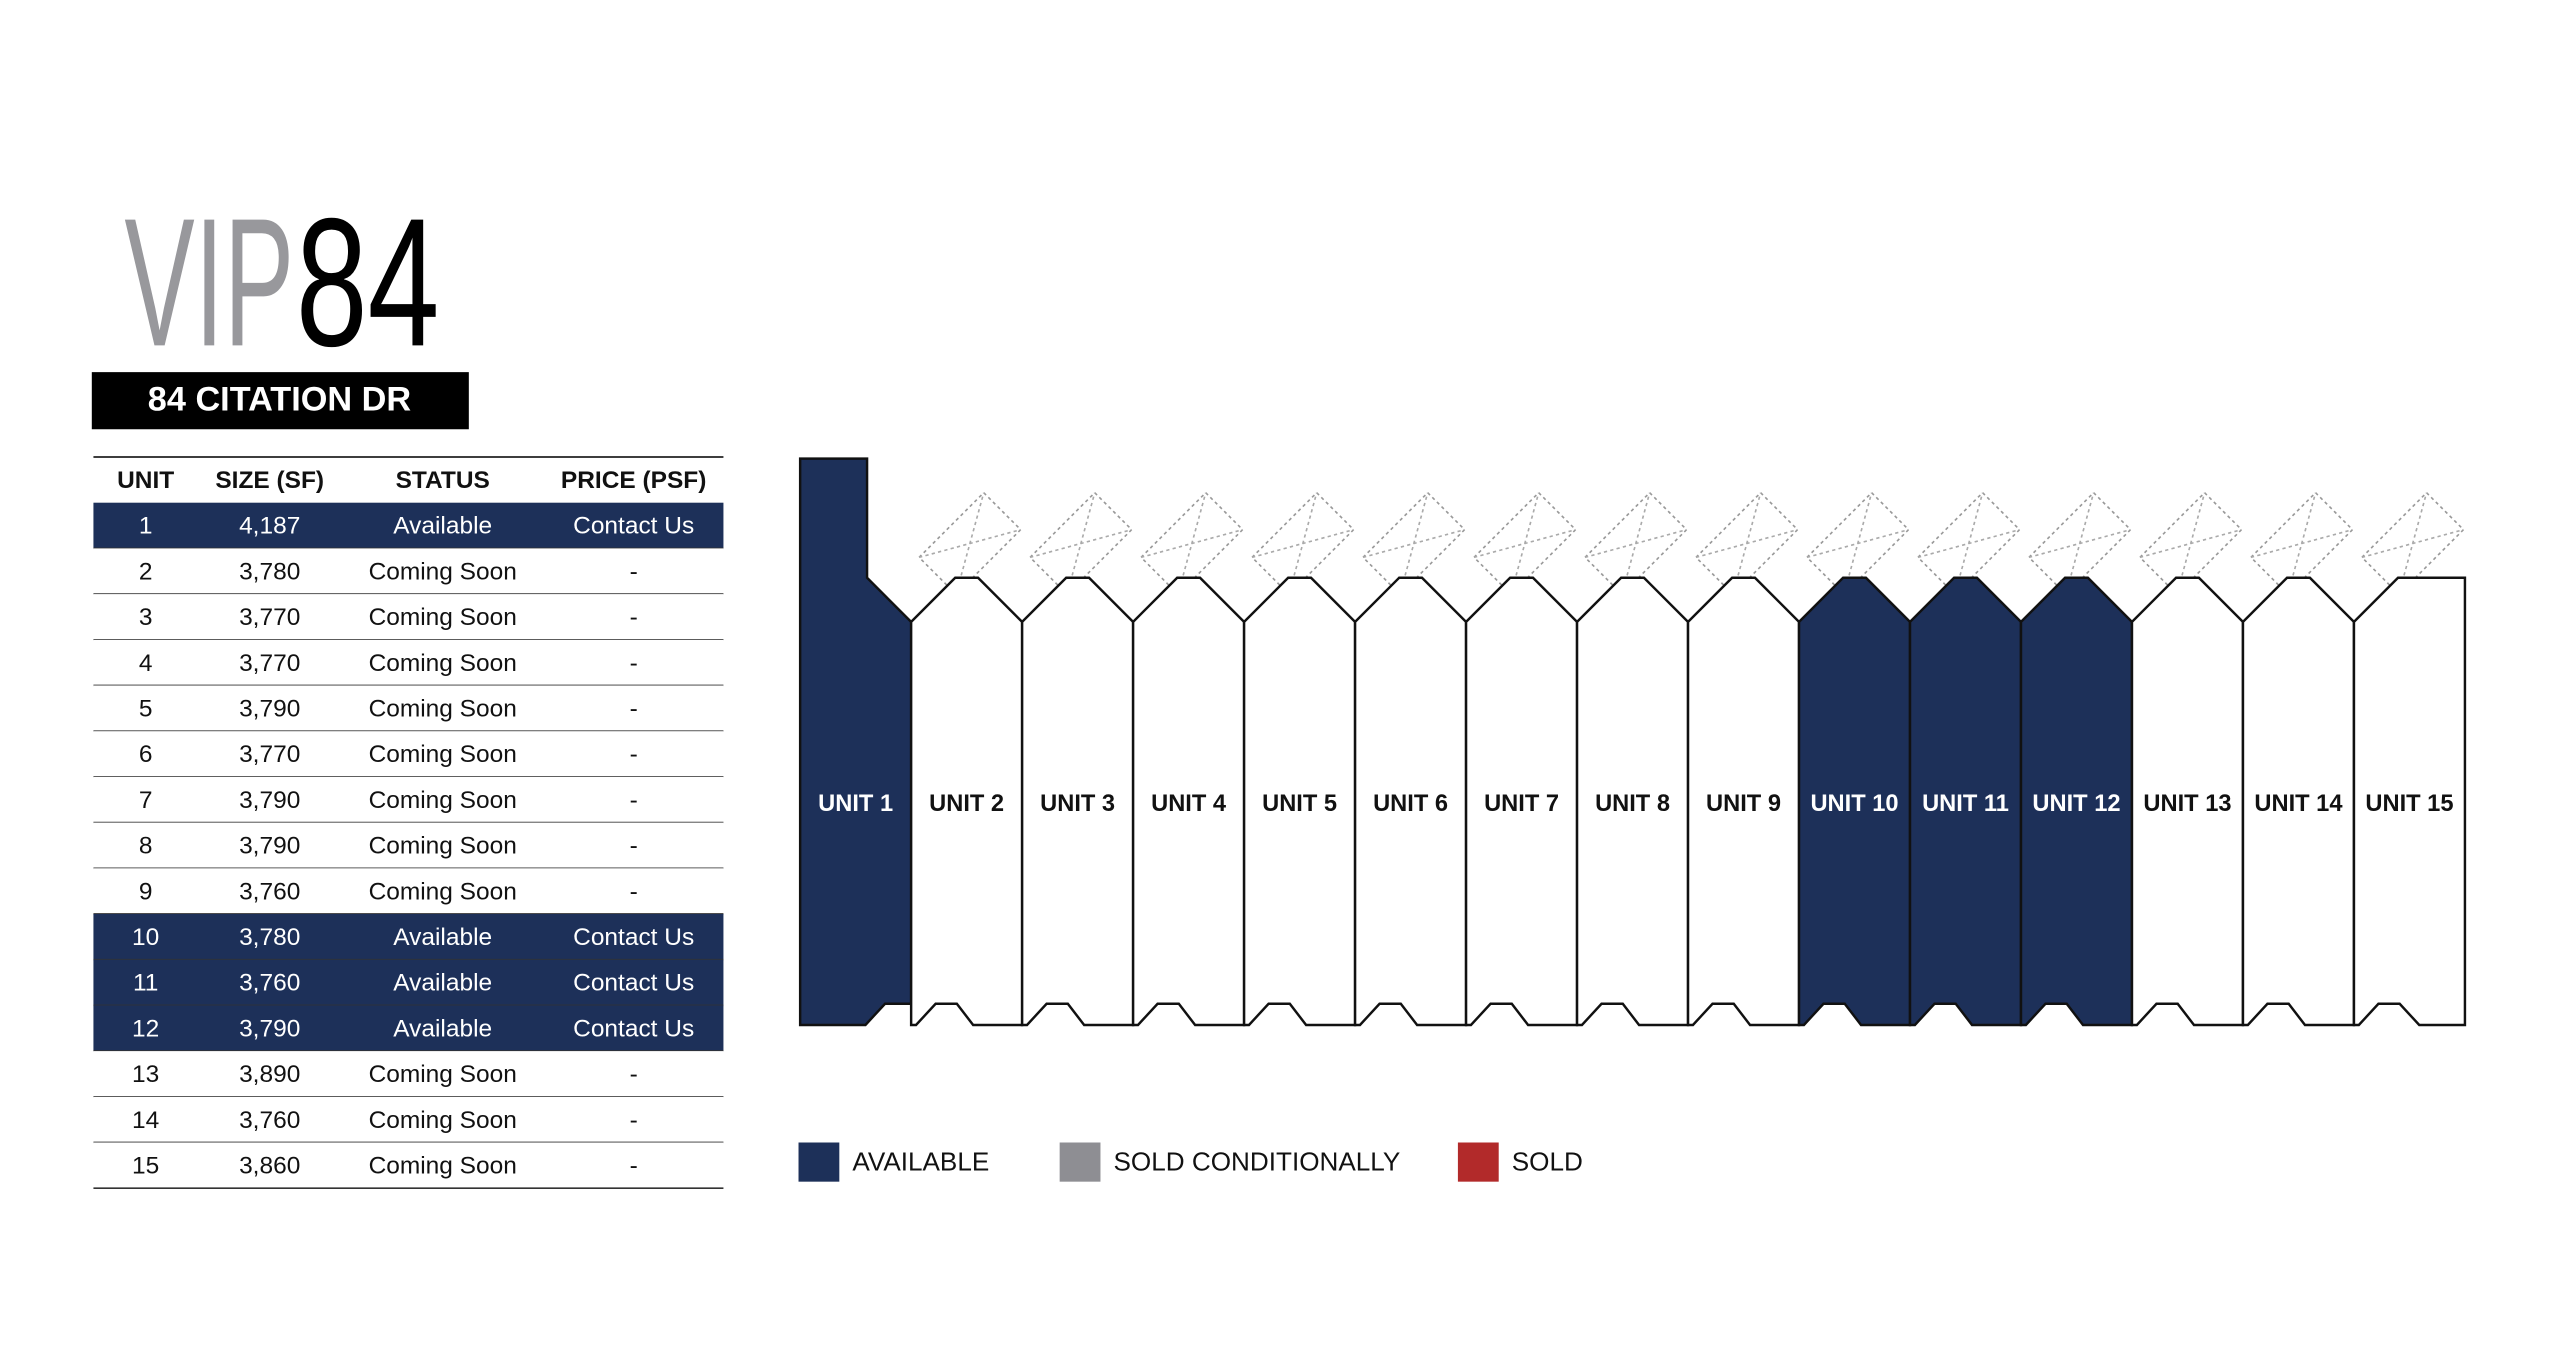 The image size is (2560, 1371). Describe the element at coordinates (1965, 804) in the screenshot. I see `unit-label: UNIT 11` at that location.